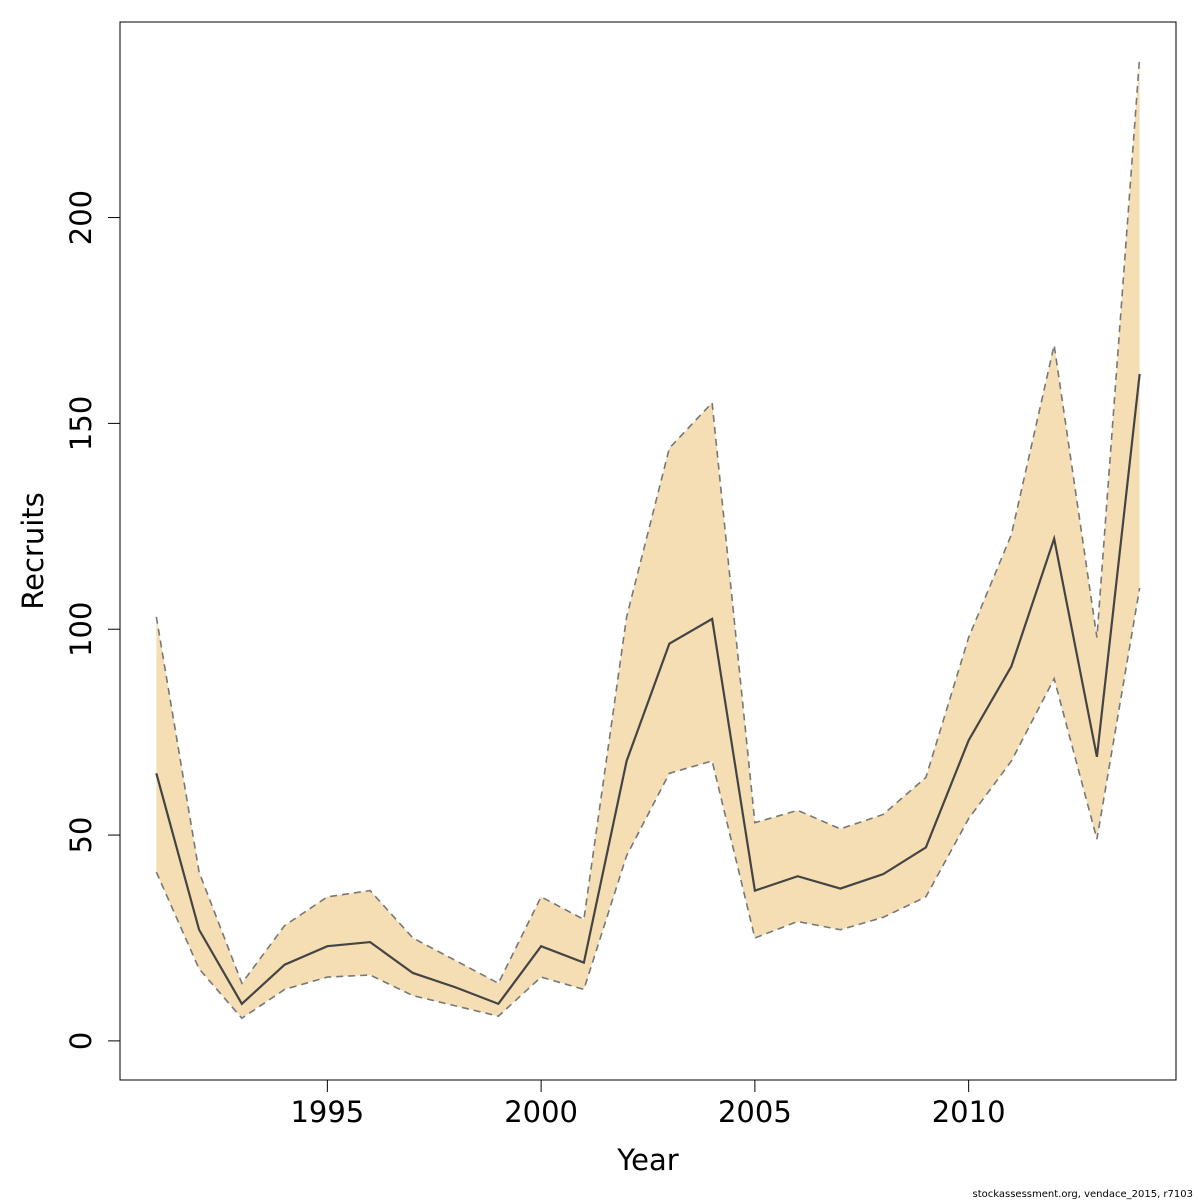 The width and height of the screenshot is (1200, 1200). I want to click on y-tick-label: 100, so click(81, 629).